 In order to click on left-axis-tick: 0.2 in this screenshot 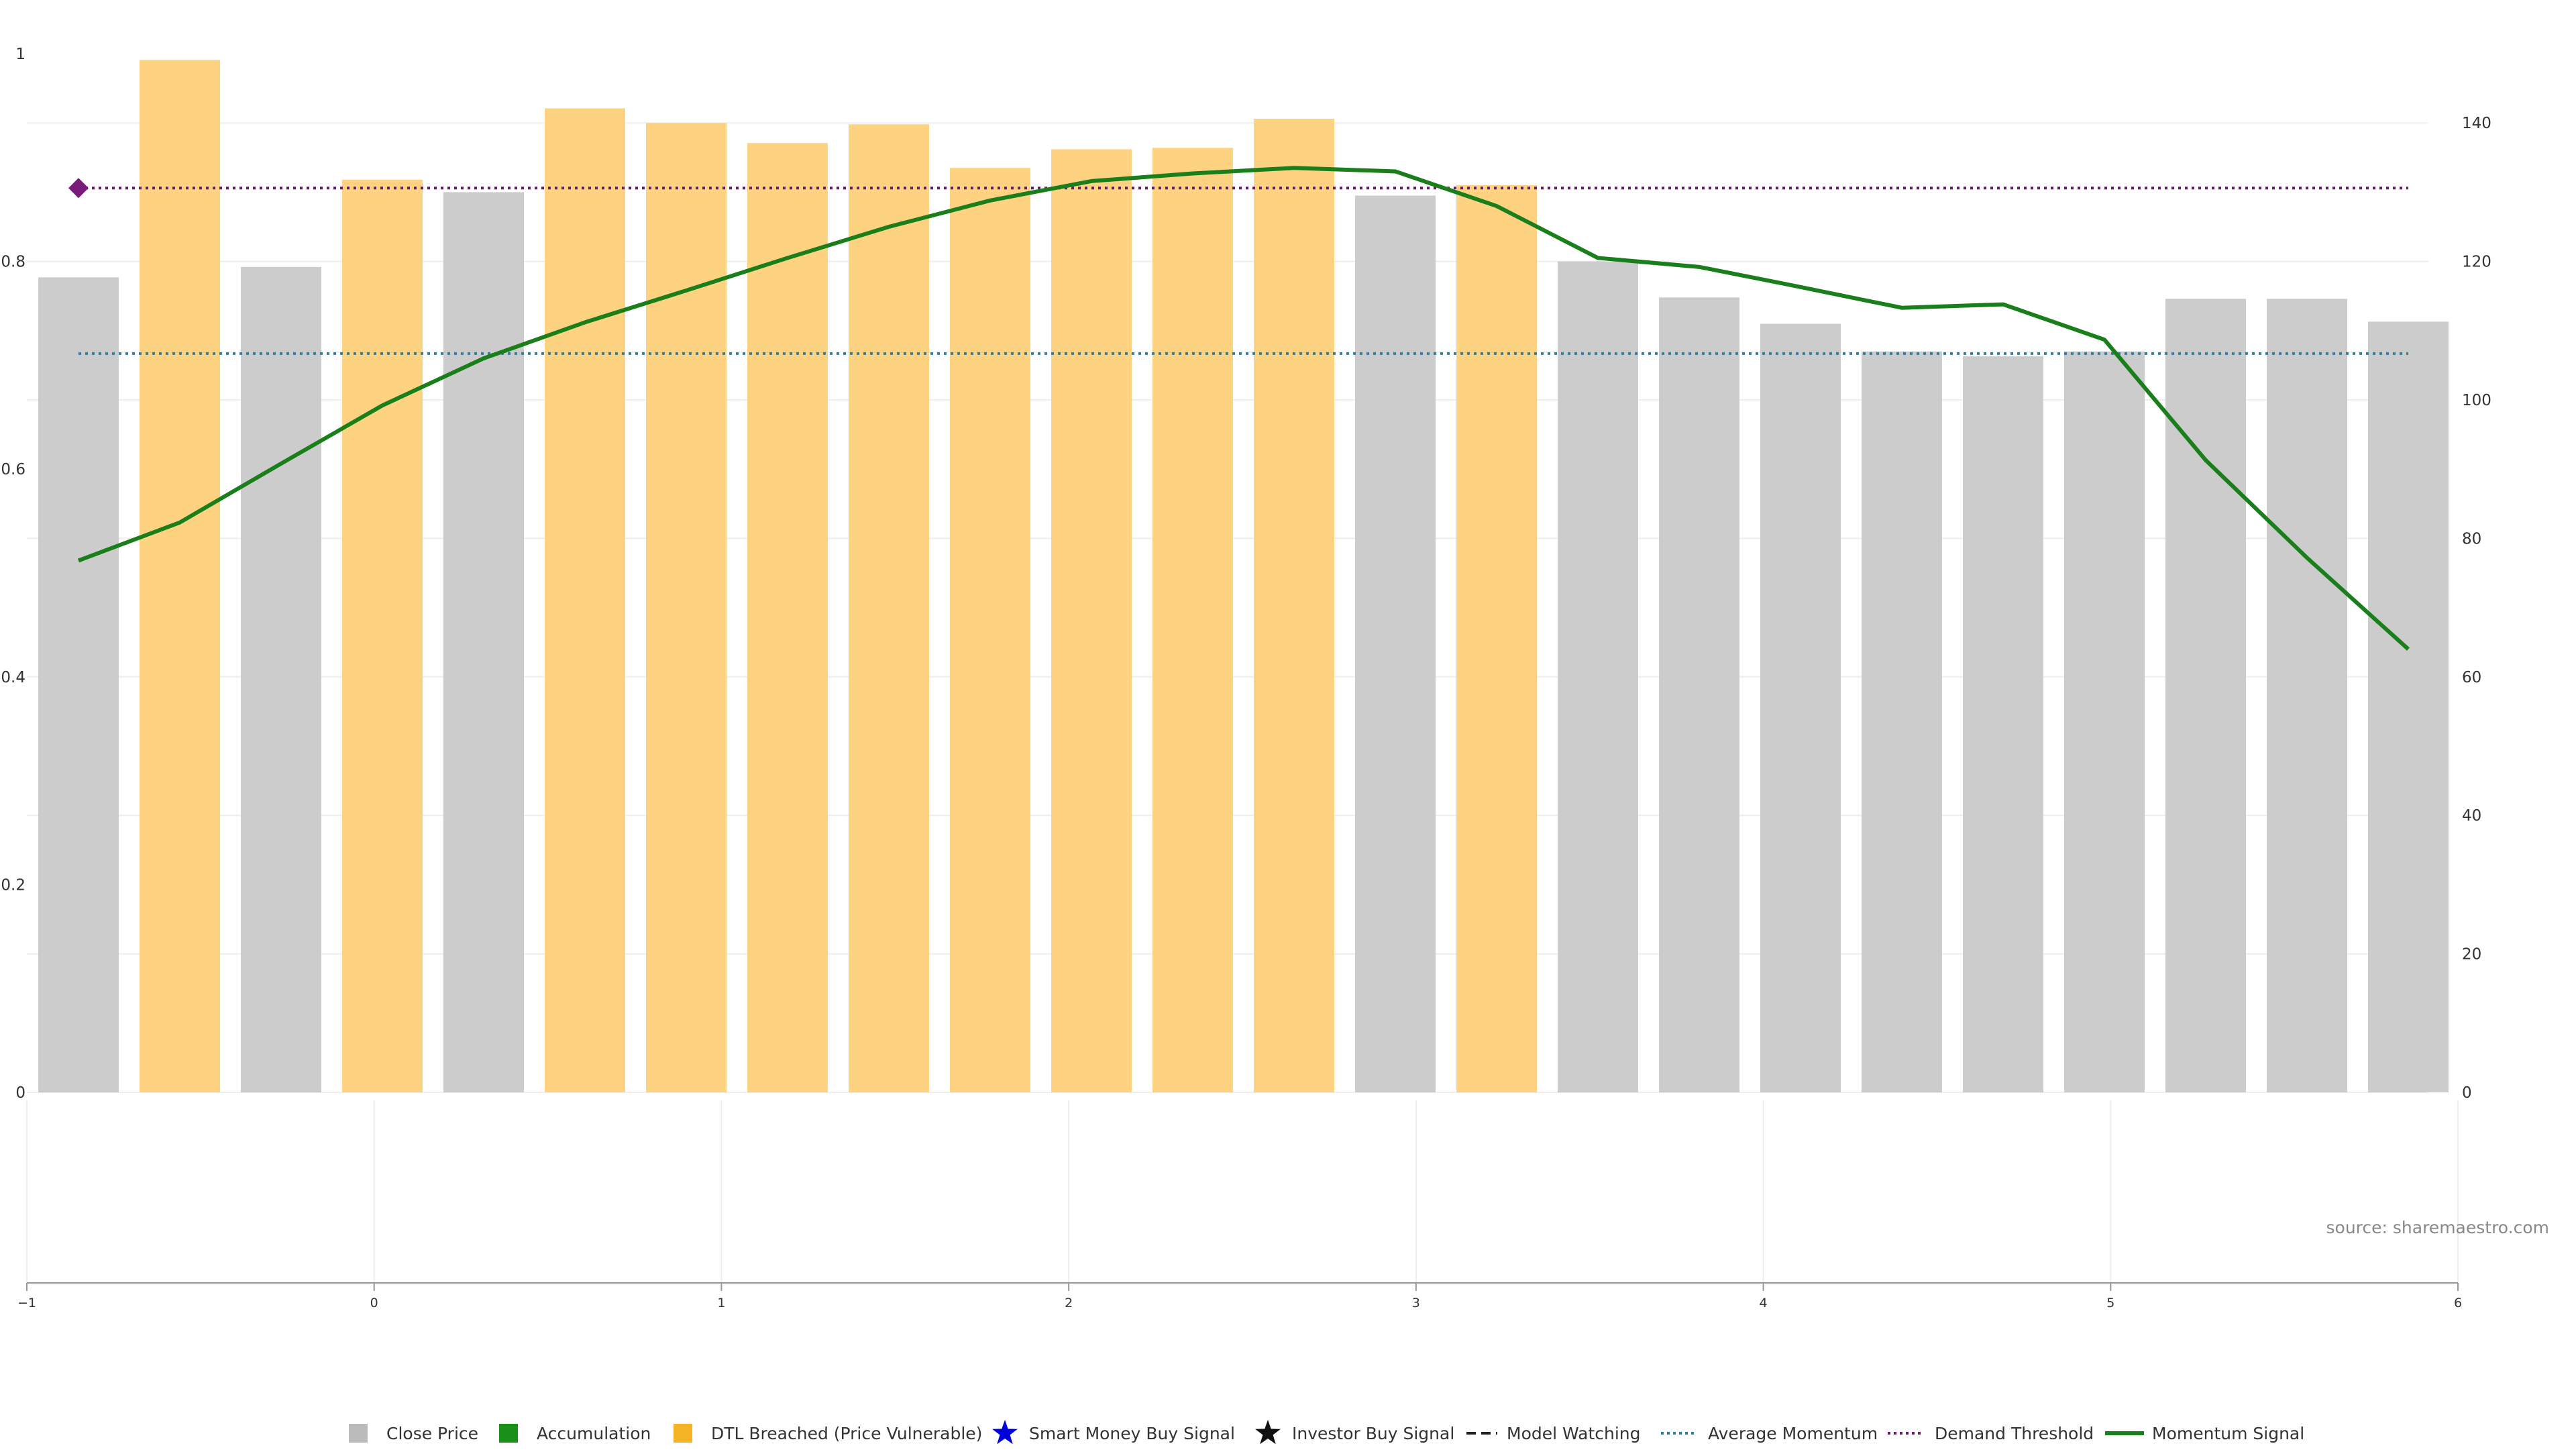, I will do `click(13, 885)`.